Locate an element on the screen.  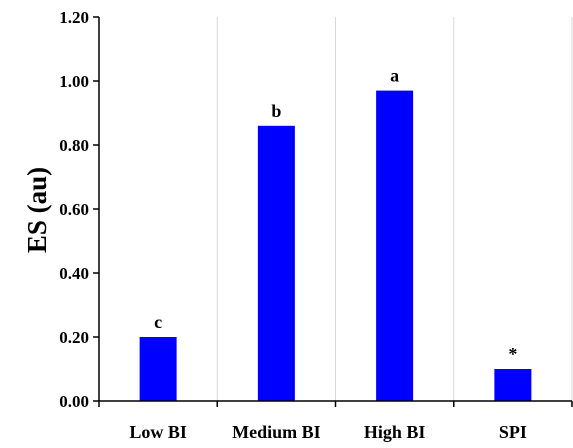
y-tick-label: 0.80 is located at coordinates (74, 145).